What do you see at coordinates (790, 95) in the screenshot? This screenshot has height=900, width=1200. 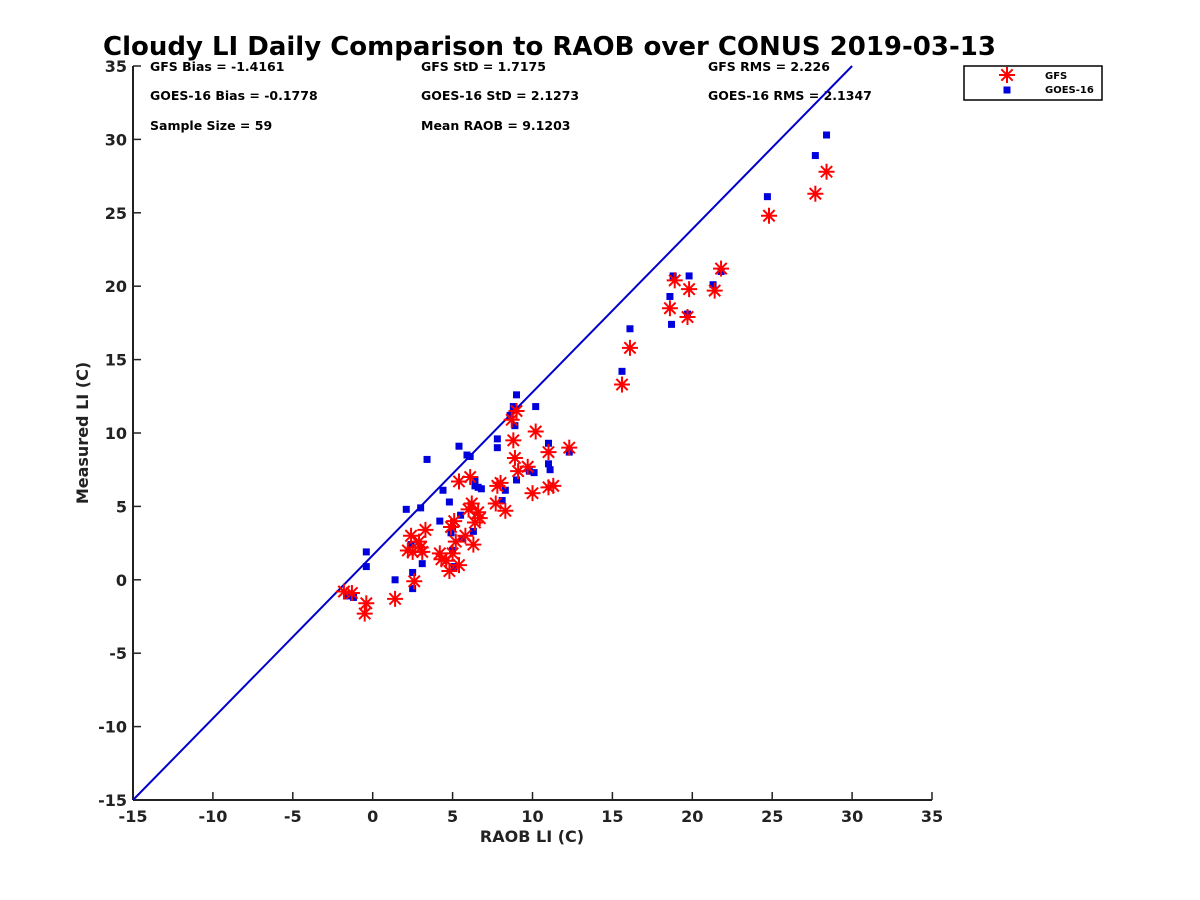 I see `stat-goes-rms: GOES-16 RMS = 2.1347` at bounding box center [790, 95].